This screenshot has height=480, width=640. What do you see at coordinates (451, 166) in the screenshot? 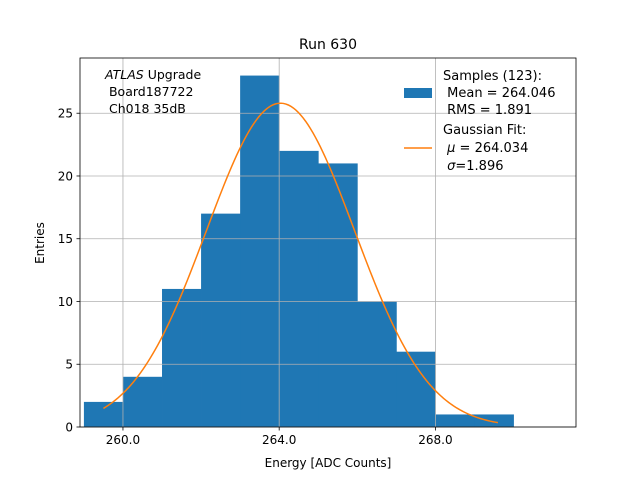
I see `legend-sigma-symbol: σ` at bounding box center [451, 166].